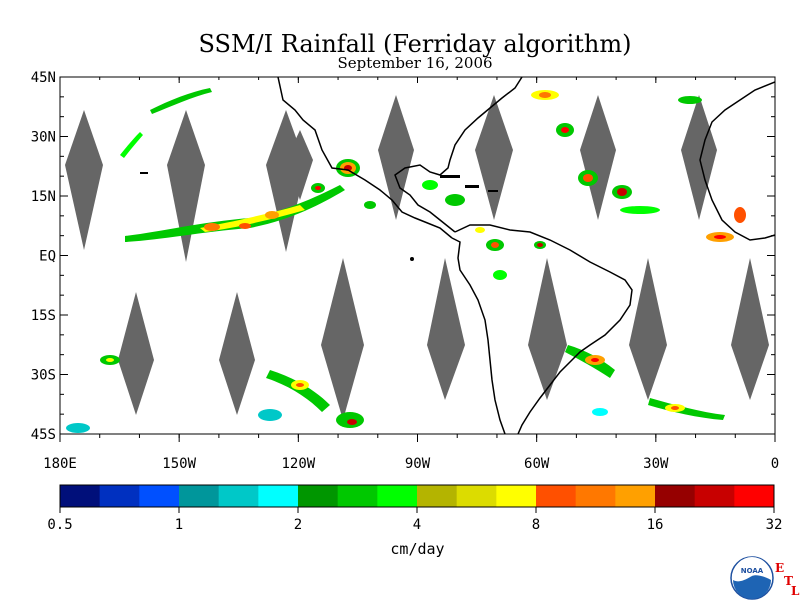  I want to click on colorbar-tick-label: 4, so click(417, 525).